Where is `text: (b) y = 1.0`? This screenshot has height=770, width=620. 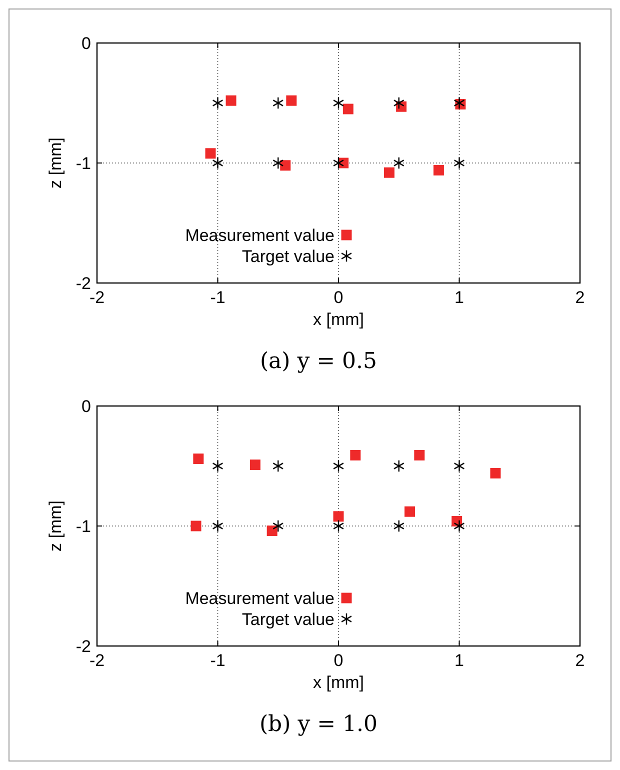 text: (b) y = 1.0 is located at coordinates (318, 724).